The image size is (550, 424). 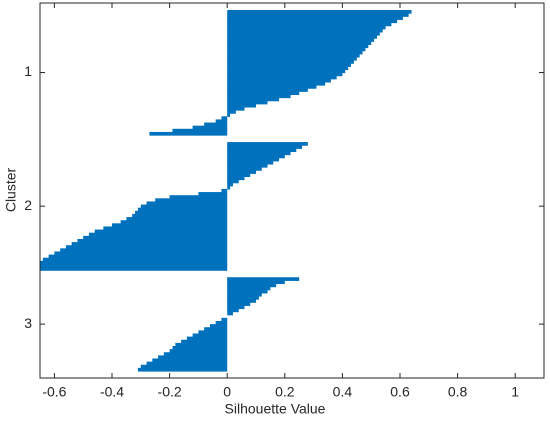 What do you see at coordinates (515, 392) in the screenshot?
I see `x-tick-label: 1` at bounding box center [515, 392].